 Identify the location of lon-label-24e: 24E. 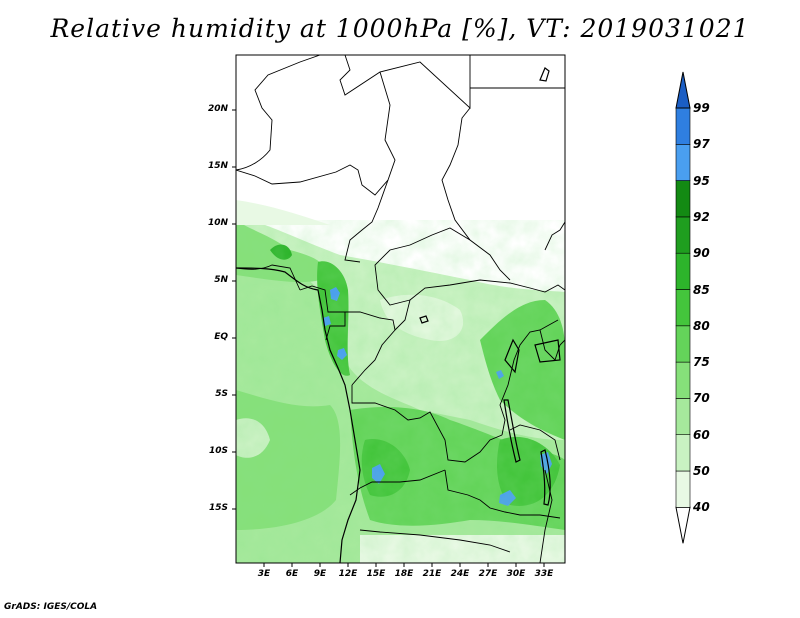
(460, 574).